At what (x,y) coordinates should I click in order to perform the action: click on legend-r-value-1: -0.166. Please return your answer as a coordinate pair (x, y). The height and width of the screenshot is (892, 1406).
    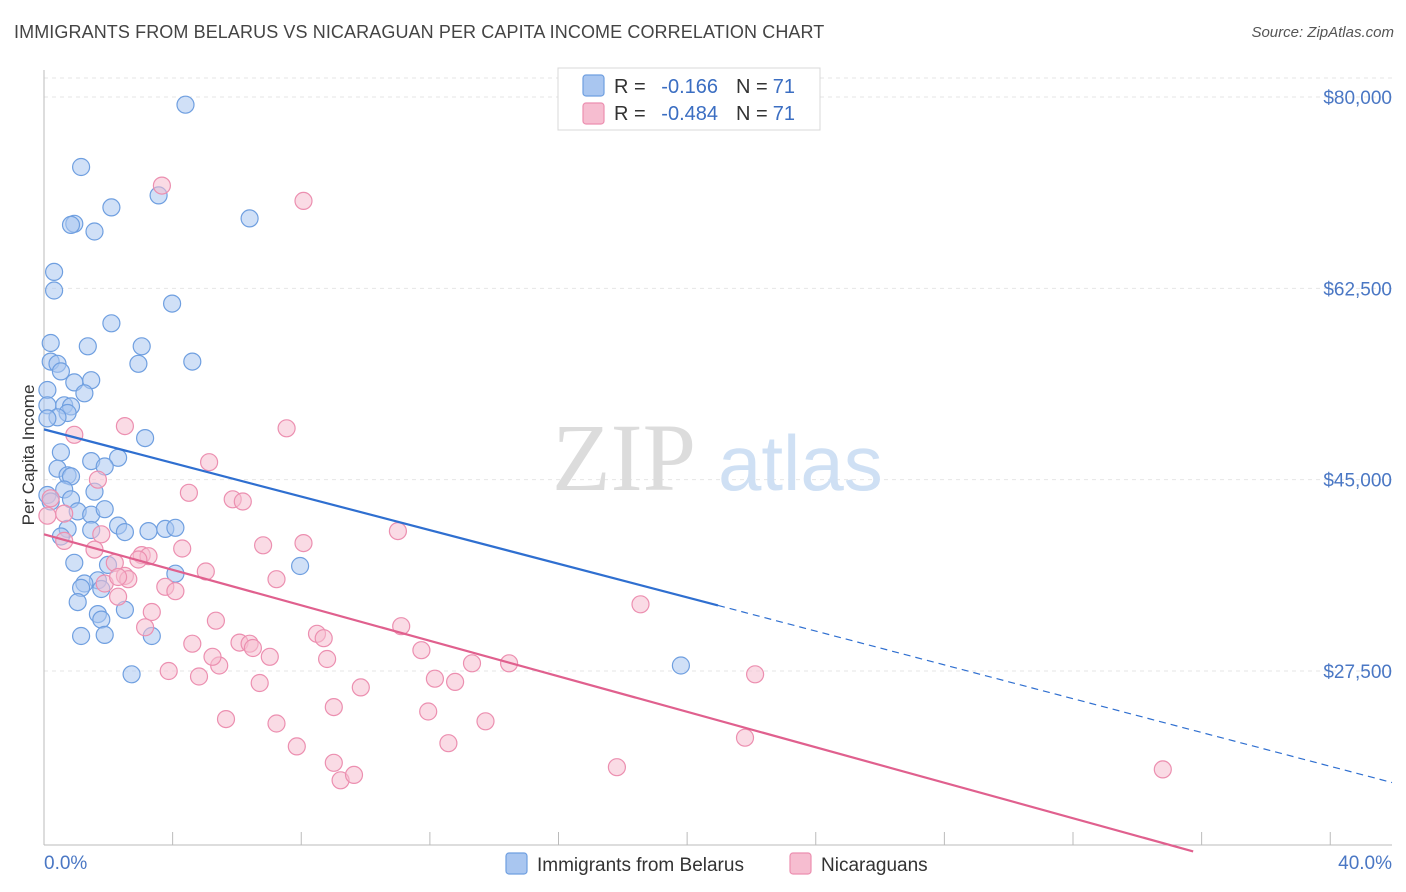
    Looking at the image, I should click on (689, 87).